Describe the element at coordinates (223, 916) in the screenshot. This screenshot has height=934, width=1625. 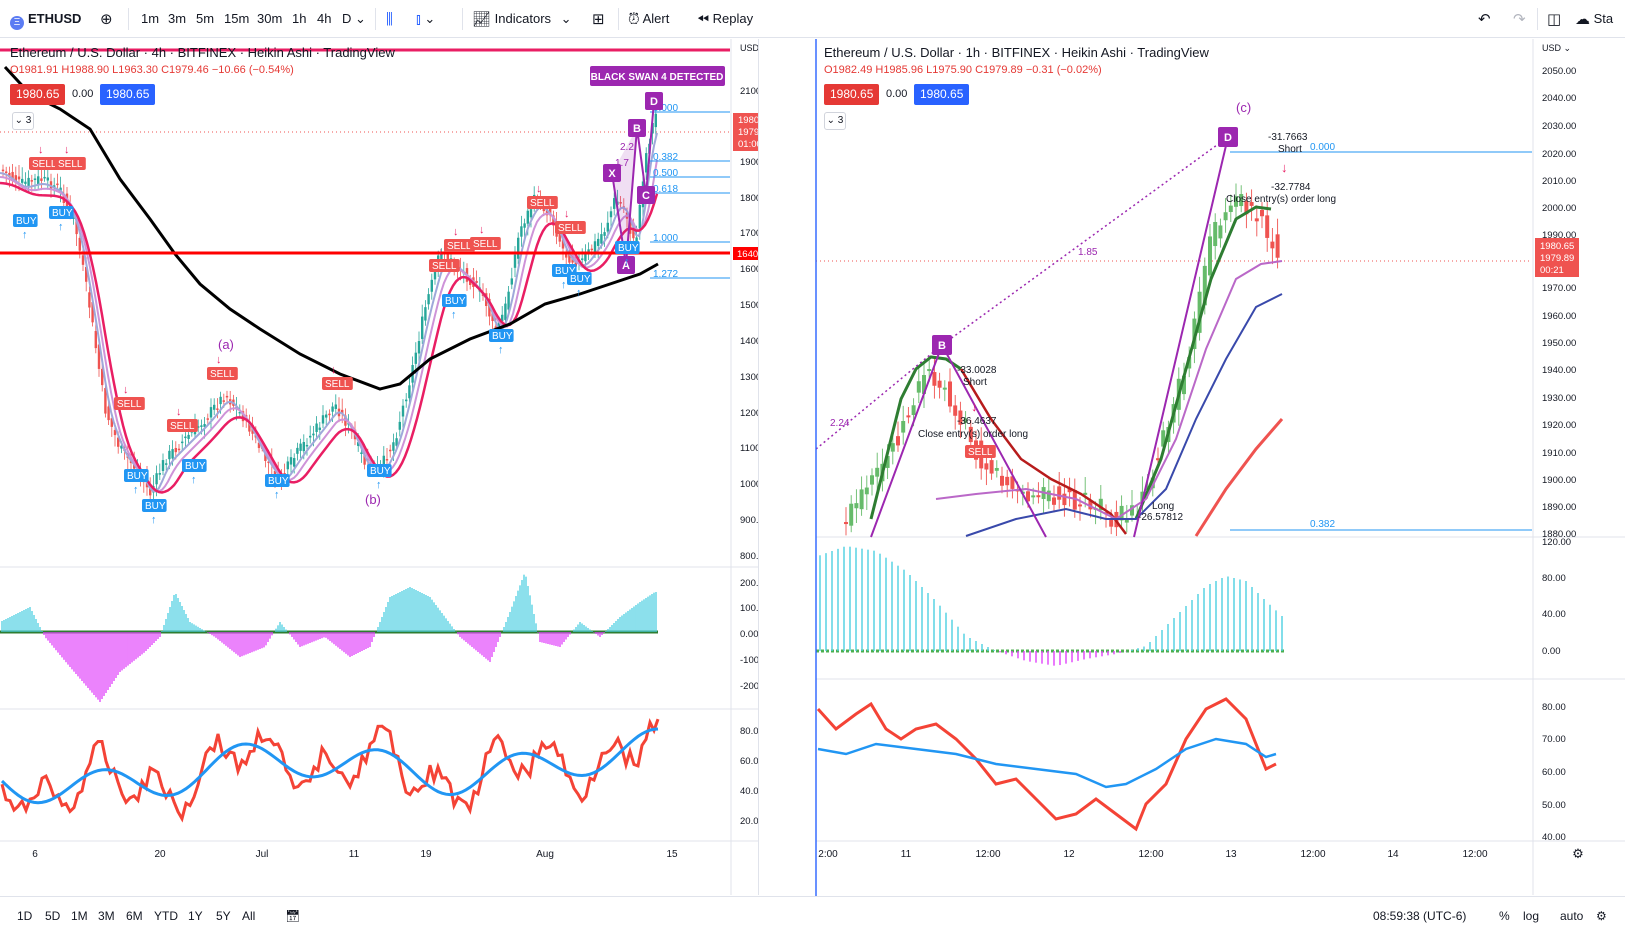
I see `range-5y: 5Y` at that location.